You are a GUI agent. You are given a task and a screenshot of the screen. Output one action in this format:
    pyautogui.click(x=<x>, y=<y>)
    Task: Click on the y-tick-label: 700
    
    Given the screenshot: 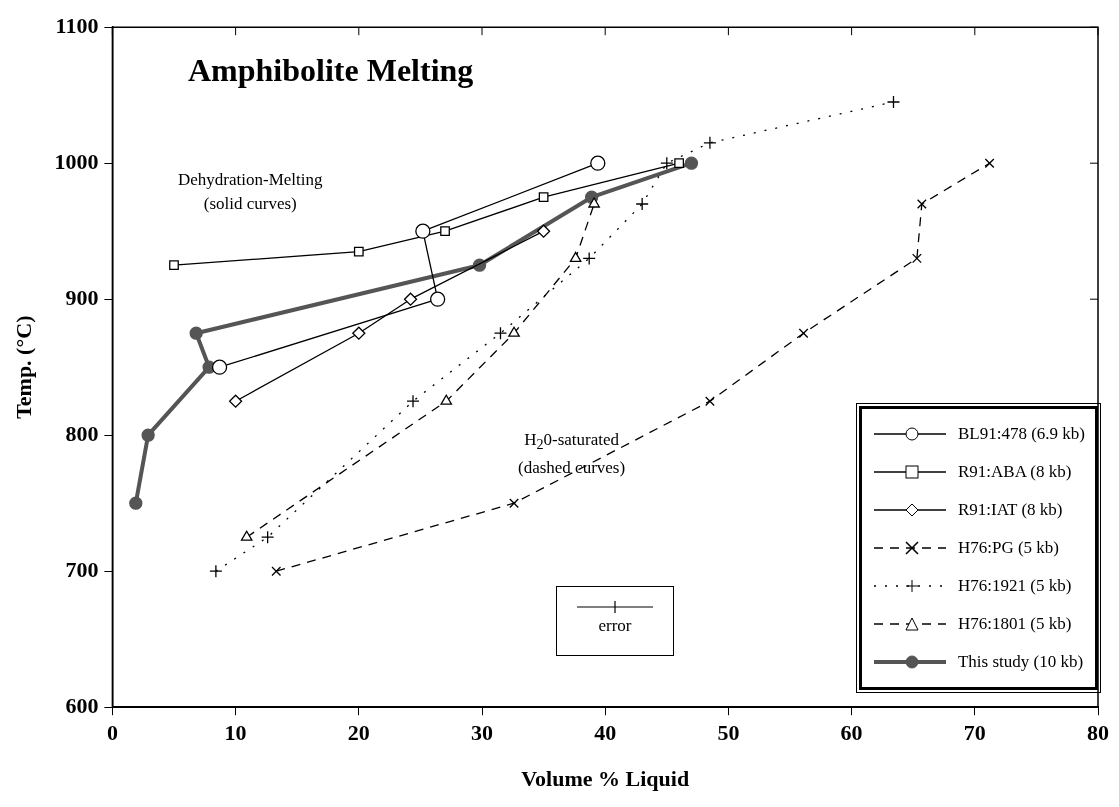 What is the action you would take?
    pyautogui.click(x=82, y=569)
    